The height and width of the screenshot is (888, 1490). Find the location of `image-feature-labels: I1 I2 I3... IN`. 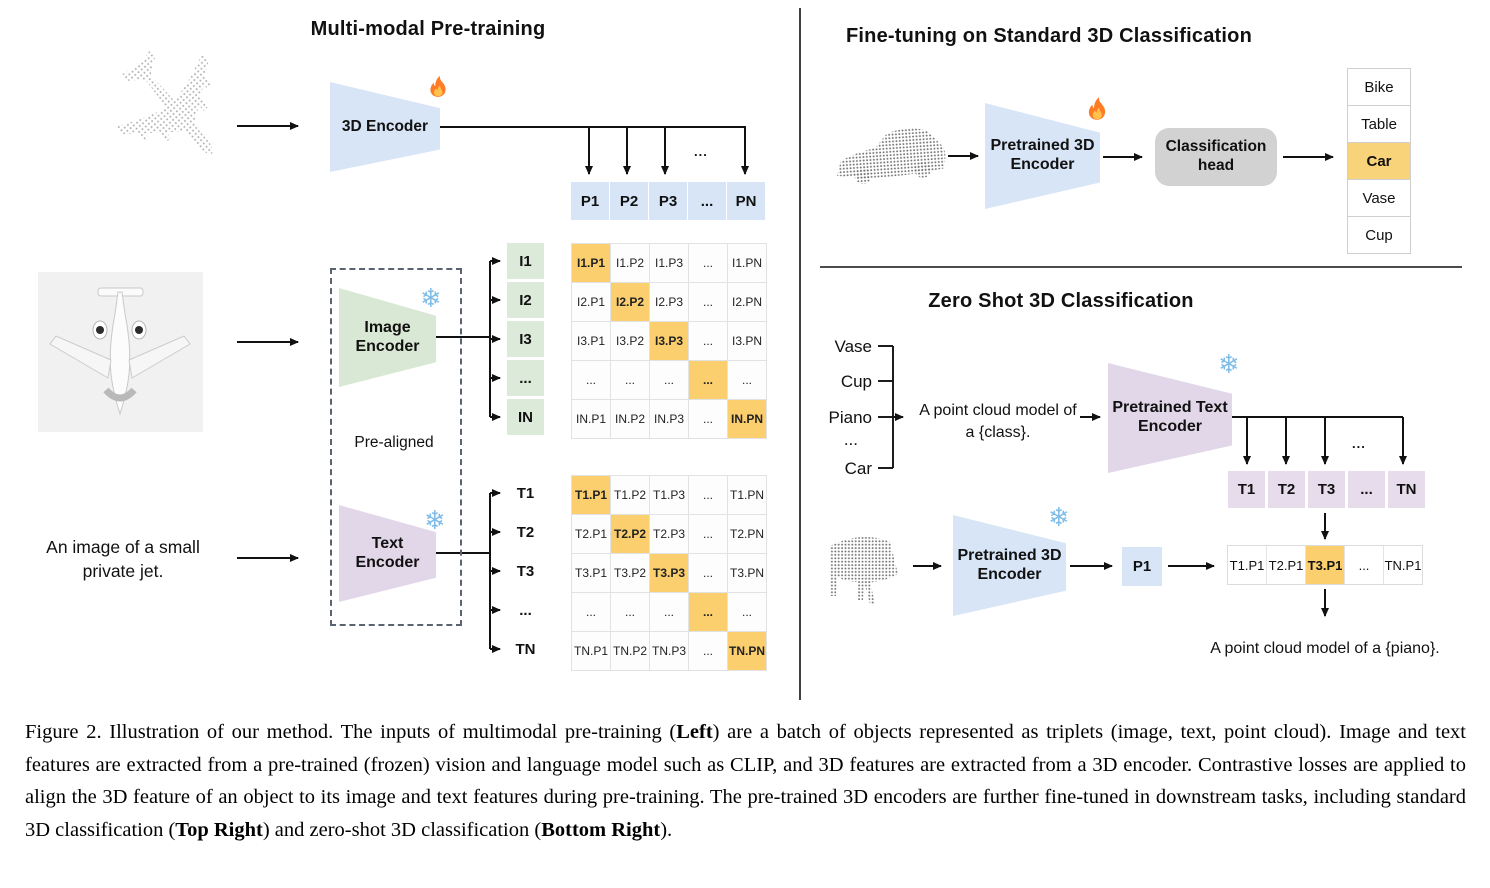

image-feature-labels: I1 I2 I3... IN is located at coordinates (525, 339).